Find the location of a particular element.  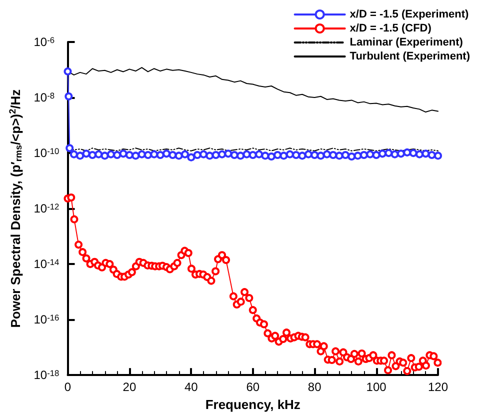

x-tick-label: 120 is located at coordinates (438, 387).